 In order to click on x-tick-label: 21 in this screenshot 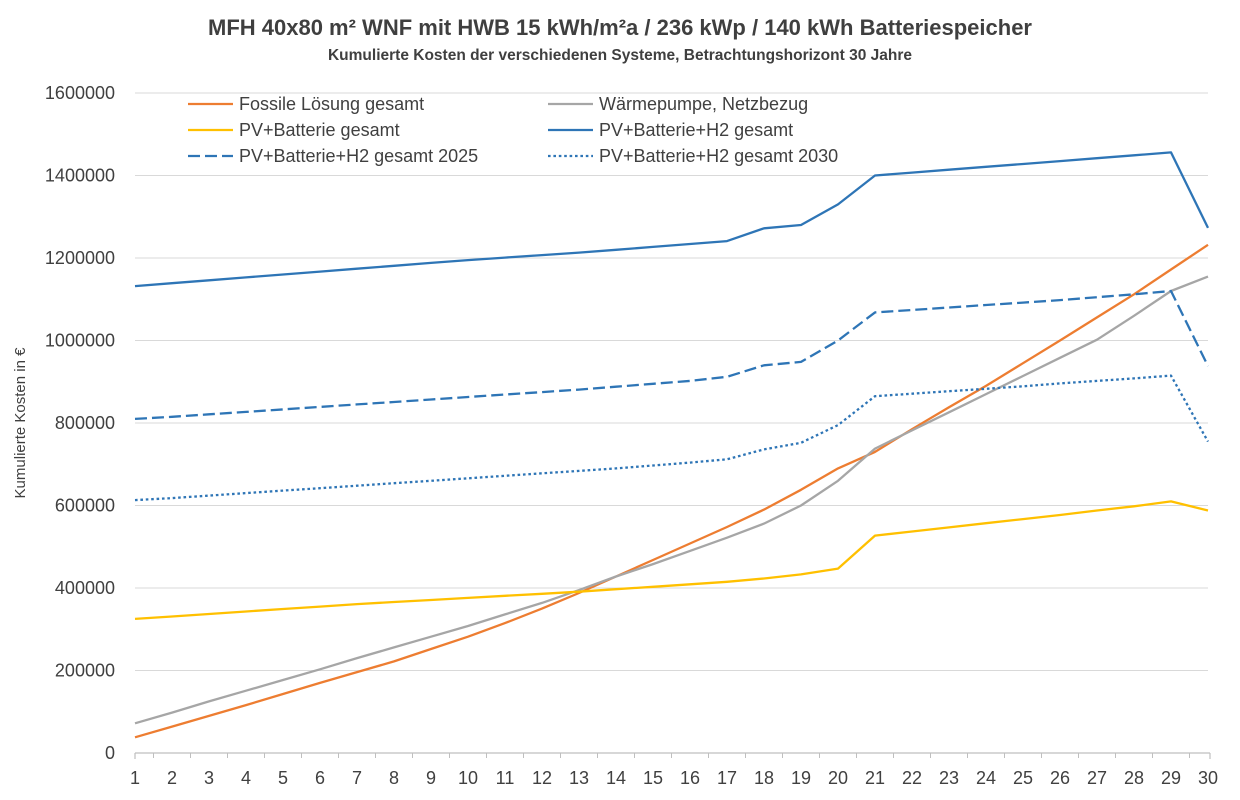, I will do `click(875, 778)`.